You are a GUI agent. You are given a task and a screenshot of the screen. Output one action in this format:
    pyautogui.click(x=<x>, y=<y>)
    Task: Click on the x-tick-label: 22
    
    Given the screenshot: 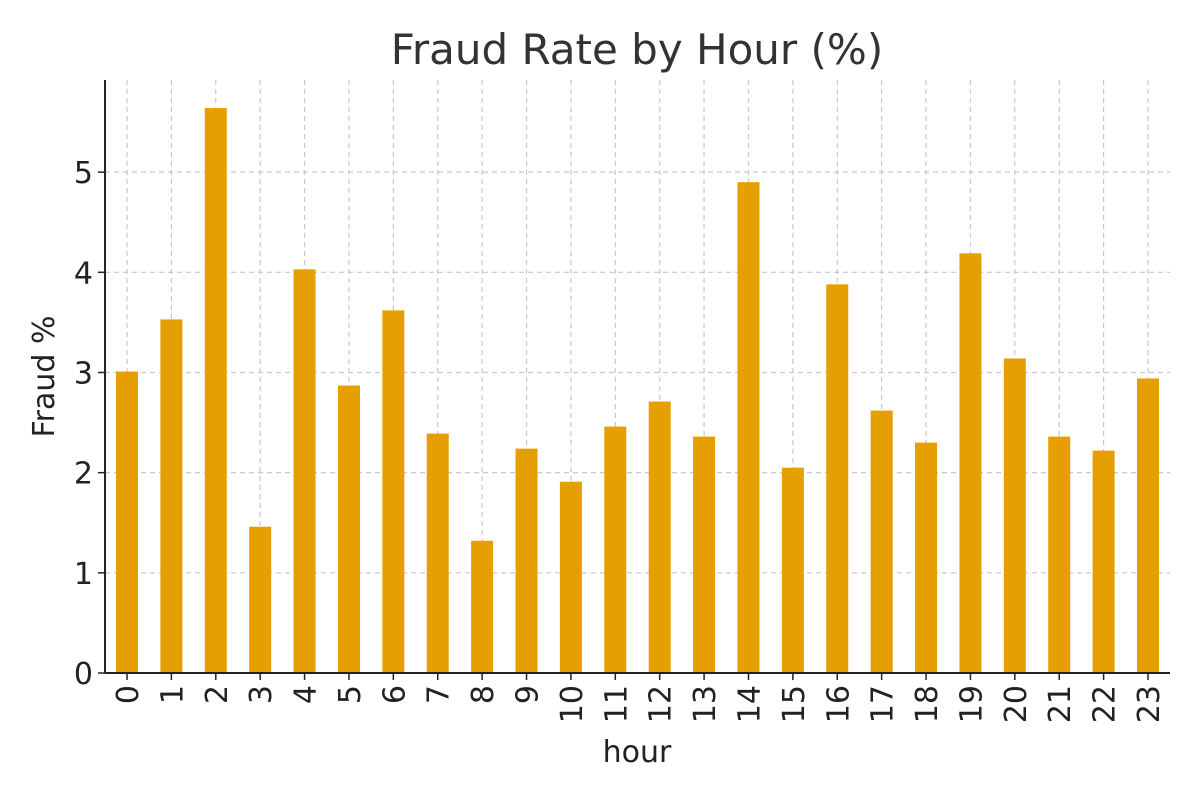 What is the action you would take?
    pyautogui.click(x=1105, y=704)
    